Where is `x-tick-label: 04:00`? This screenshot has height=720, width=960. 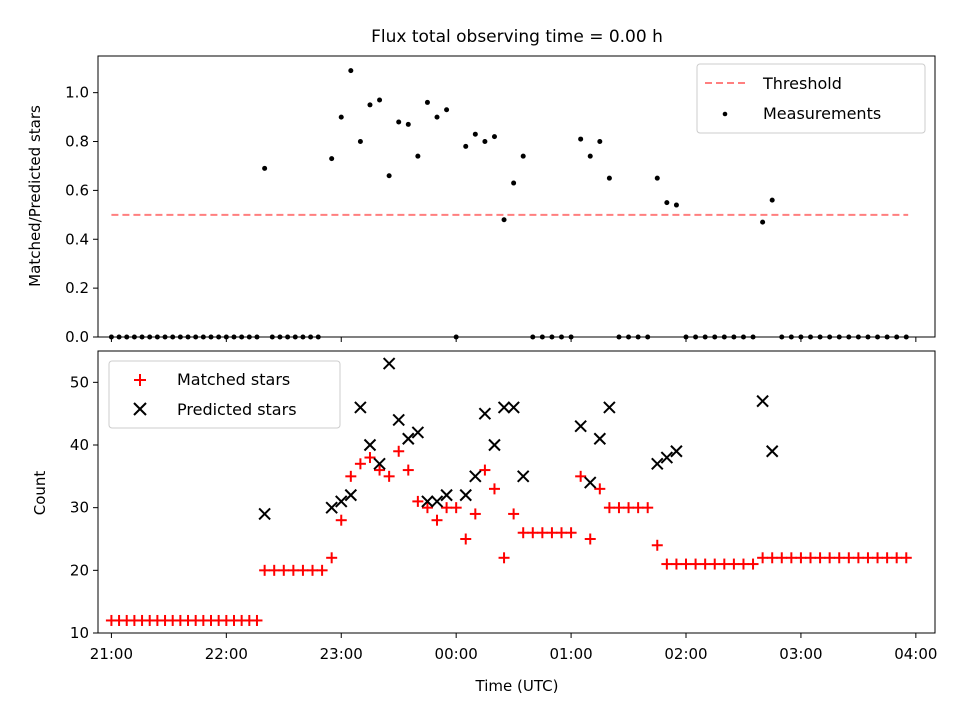 x-tick-label: 04:00 is located at coordinates (915, 654).